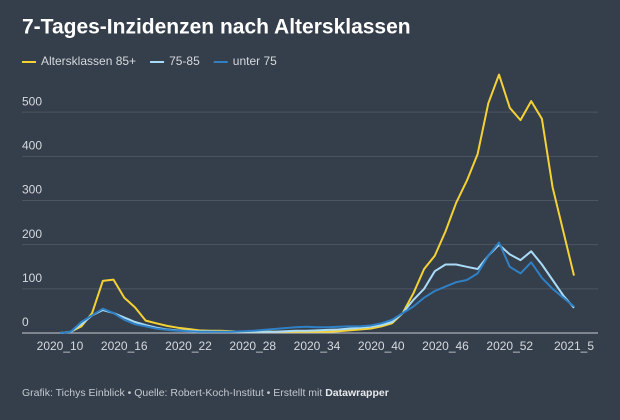  I want to click on legend-label: unter 75, so click(255, 61).